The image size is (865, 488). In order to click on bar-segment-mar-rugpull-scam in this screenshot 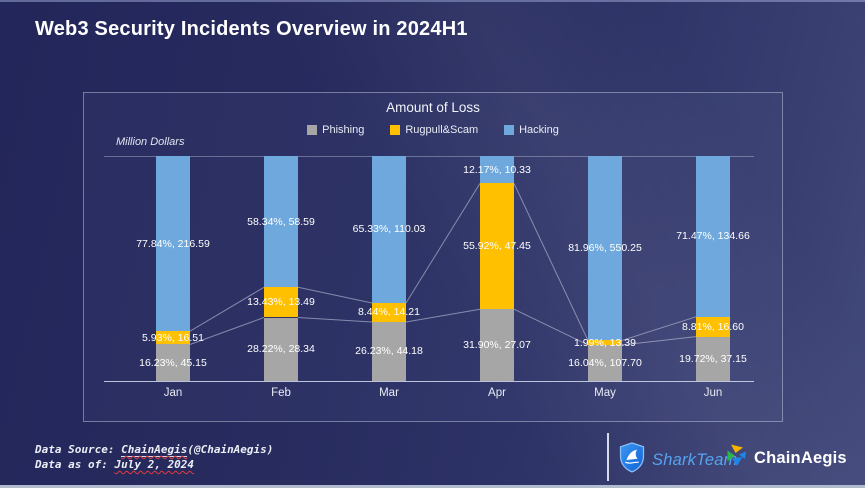, I will do `click(389, 312)`.